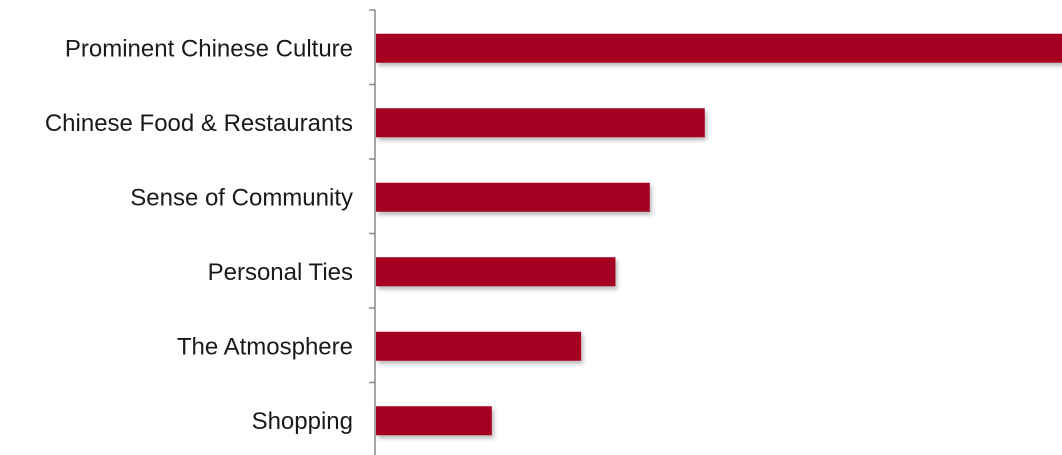 The height and width of the screenshot is (455, 1062). Describe the element at coordinates (372, 232) in the screenshot. I see `y-axis` at that location.